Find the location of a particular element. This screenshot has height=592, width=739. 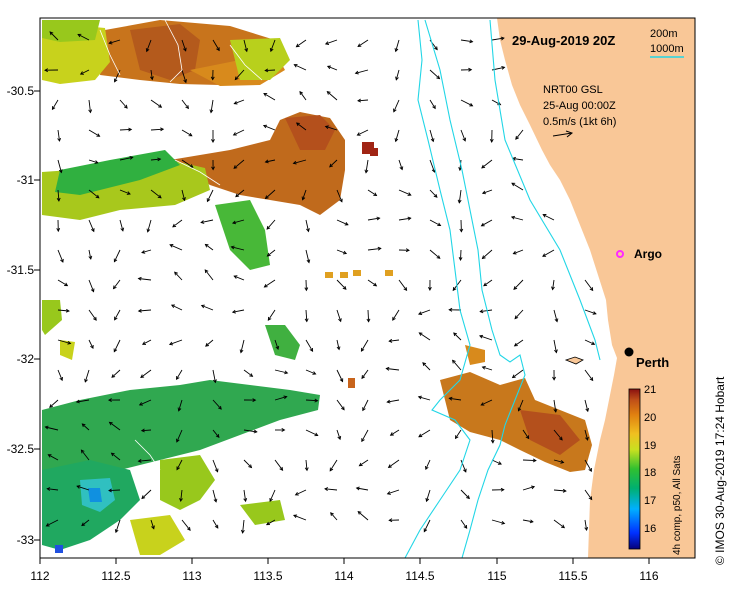

argo-label: Argo is located at coordinates (648, 254).